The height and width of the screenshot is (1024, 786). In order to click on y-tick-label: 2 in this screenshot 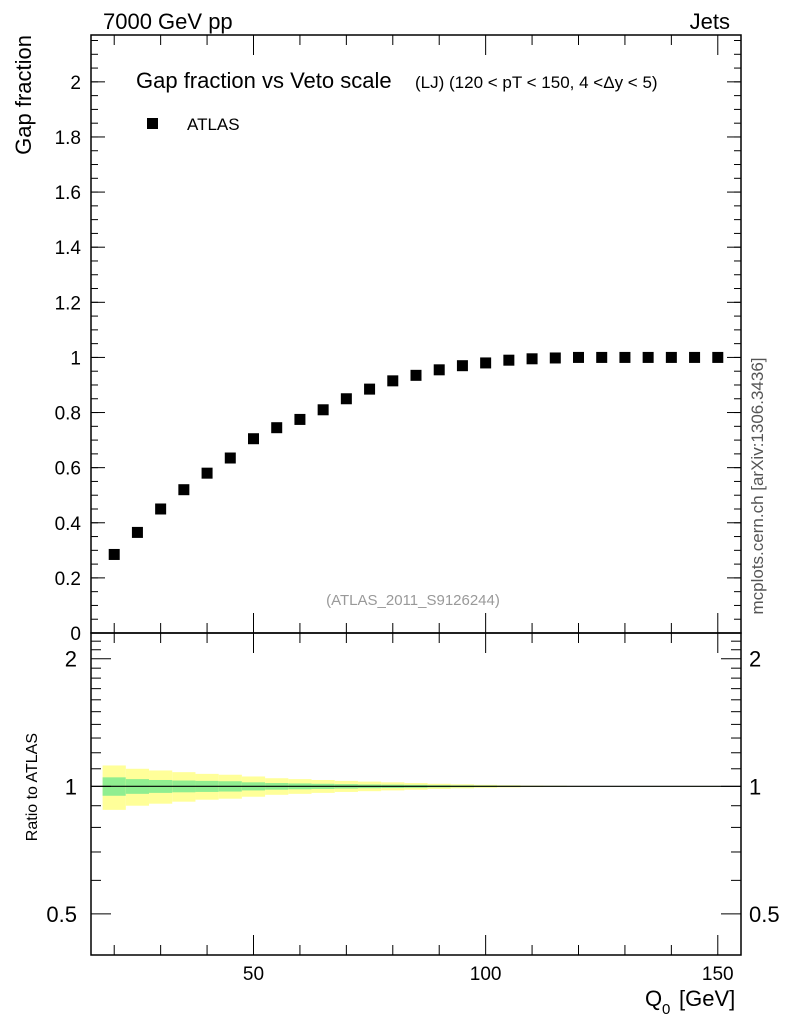, I will do `click(75, 83)`.